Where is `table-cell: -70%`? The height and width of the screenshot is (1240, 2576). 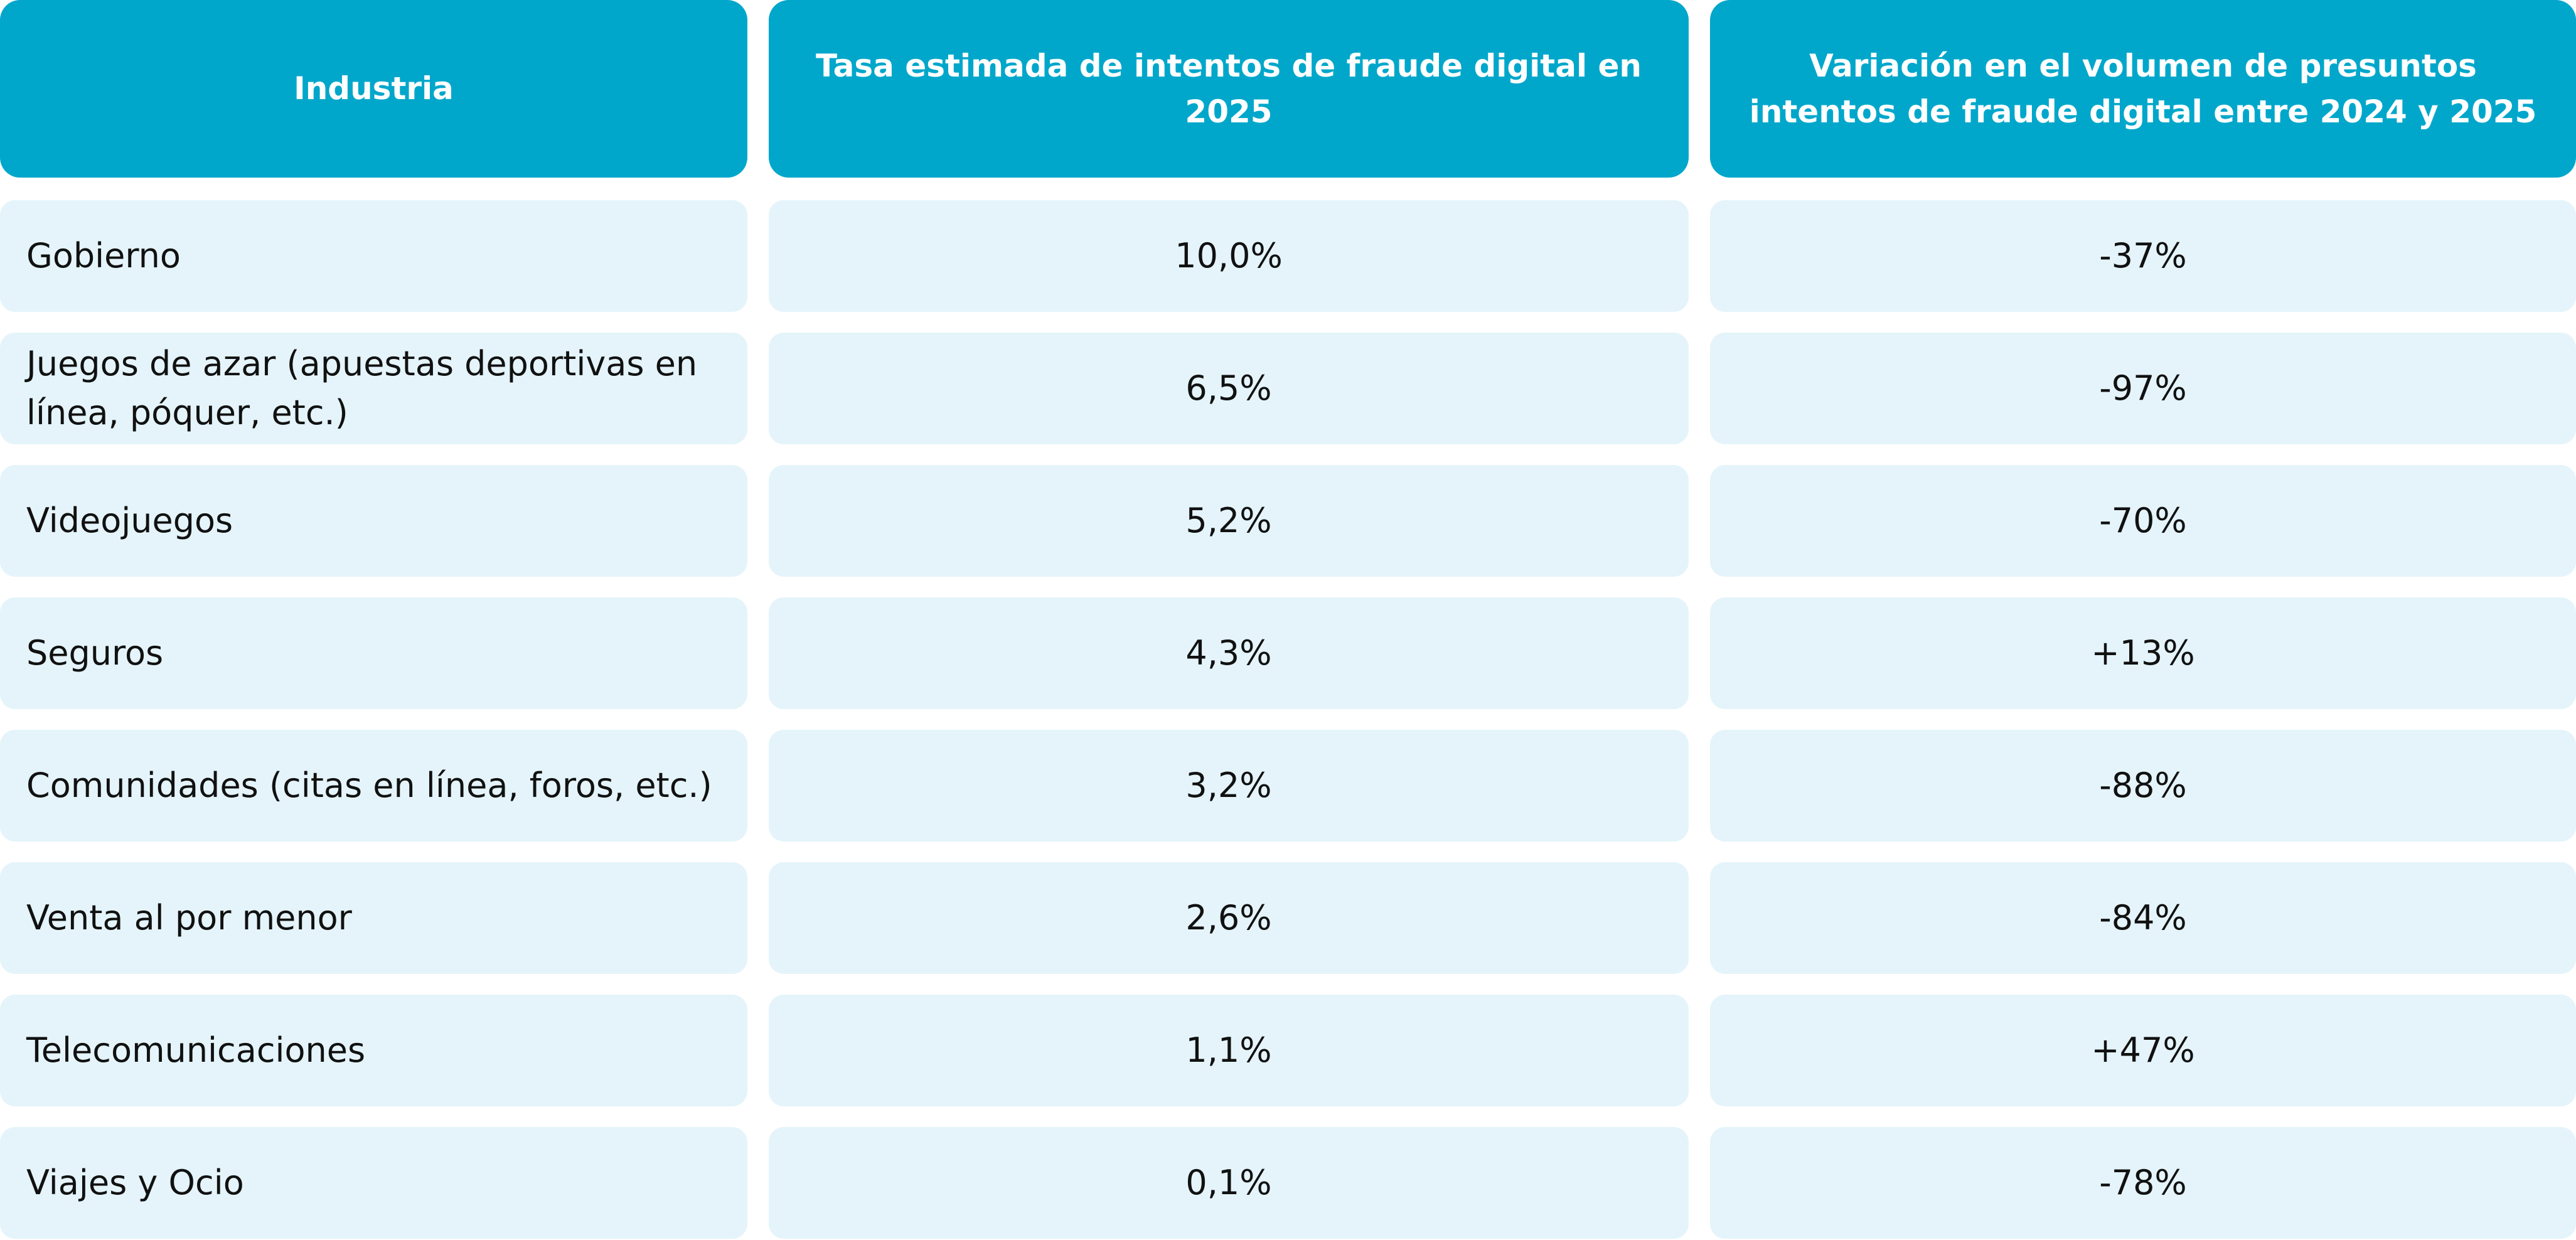
table-cell: -70% is located at coordinates (2143, 521).